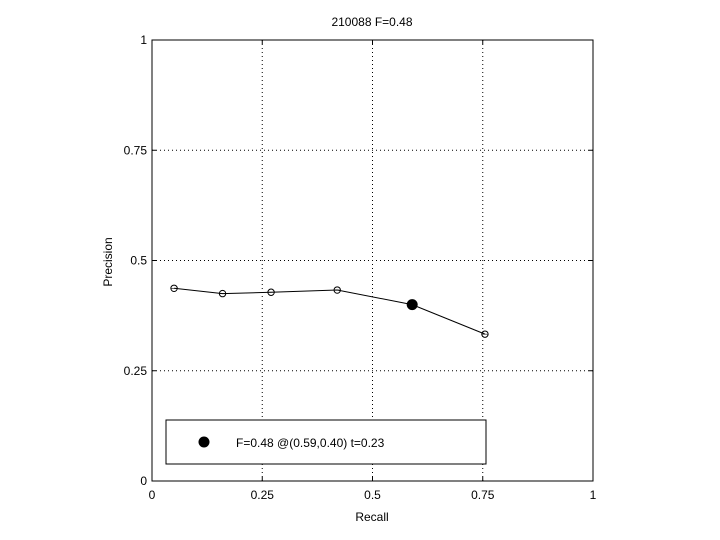 The height and width of the screenshot is (540, 720). What do you see at coordinates (371, 517) in the screenshot?
I see `x-axis-label: Recall` at bounding box center [371, 517].